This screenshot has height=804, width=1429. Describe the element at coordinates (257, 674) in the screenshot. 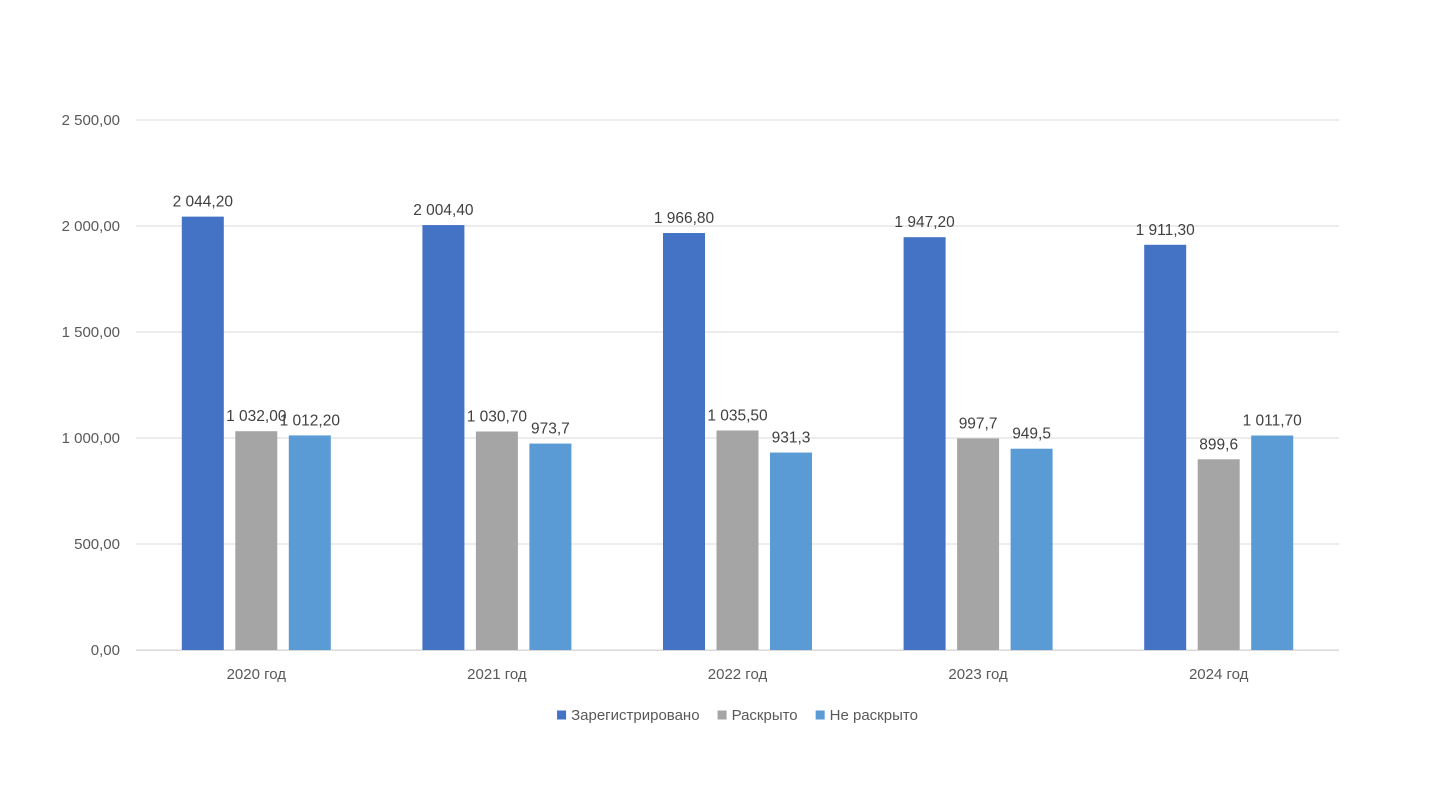

I see `x-tick-label: 2020 год` at that location.